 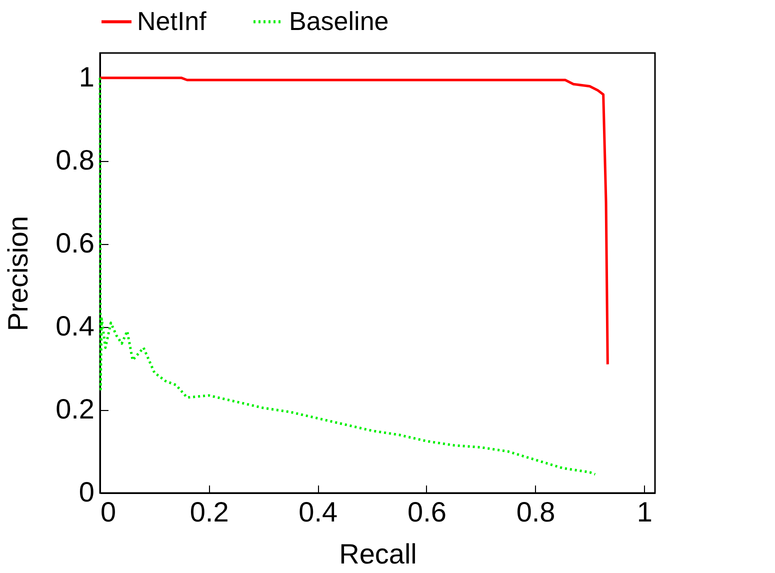 What do you see at coordinates (75, 160) in the screenshot?
I see `y-tick-label: 0.8` at bounding box center [75, 160].